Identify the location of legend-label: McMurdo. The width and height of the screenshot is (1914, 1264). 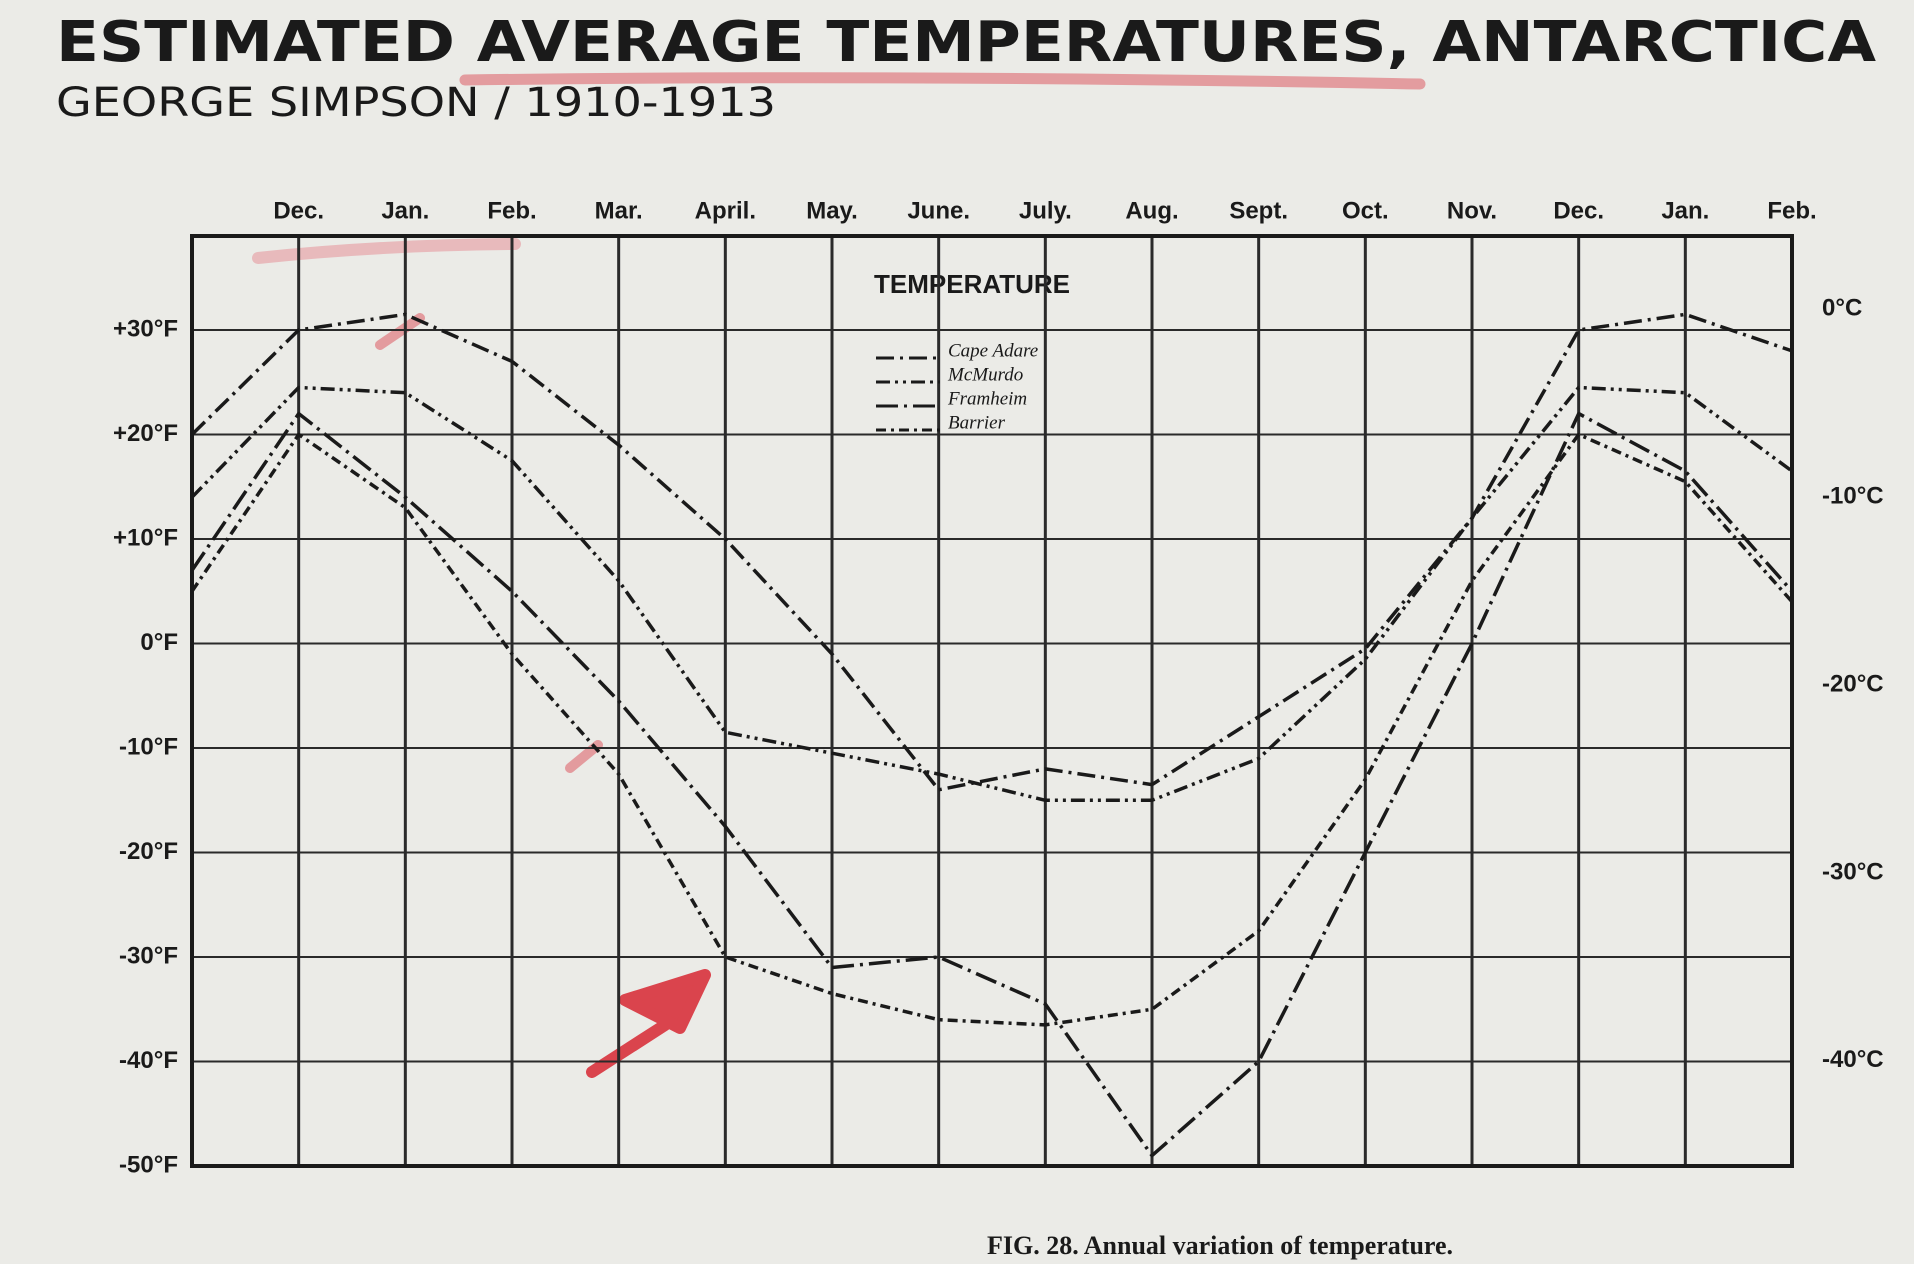
(985, 374).